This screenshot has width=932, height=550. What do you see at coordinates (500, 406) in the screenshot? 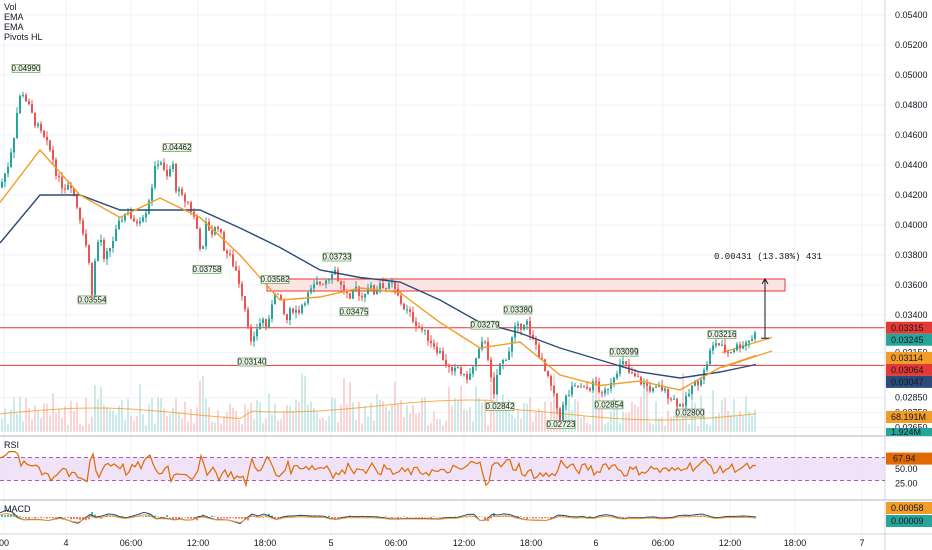
I see `pivot-label-text: 0.02842` at bounding box center [500, 406].